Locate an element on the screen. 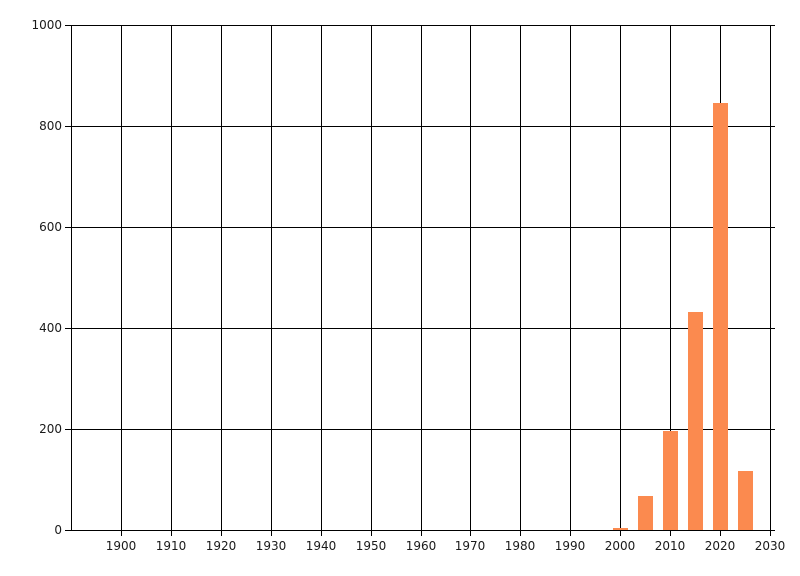  x-axis-tick-label: 2020 is located at coordinates (720, 546).